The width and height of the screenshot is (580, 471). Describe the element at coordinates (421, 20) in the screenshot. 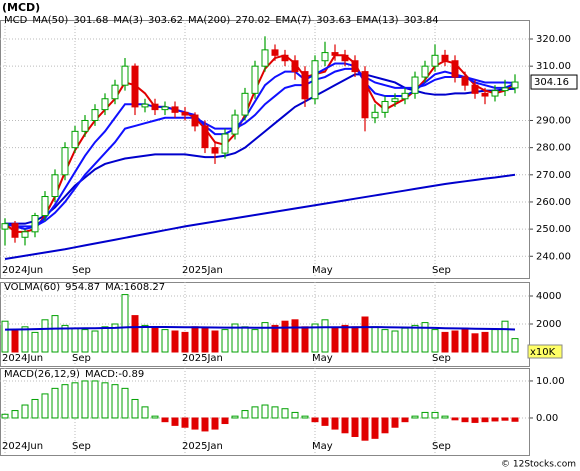

I see `legend-text: 303.84` at that location.